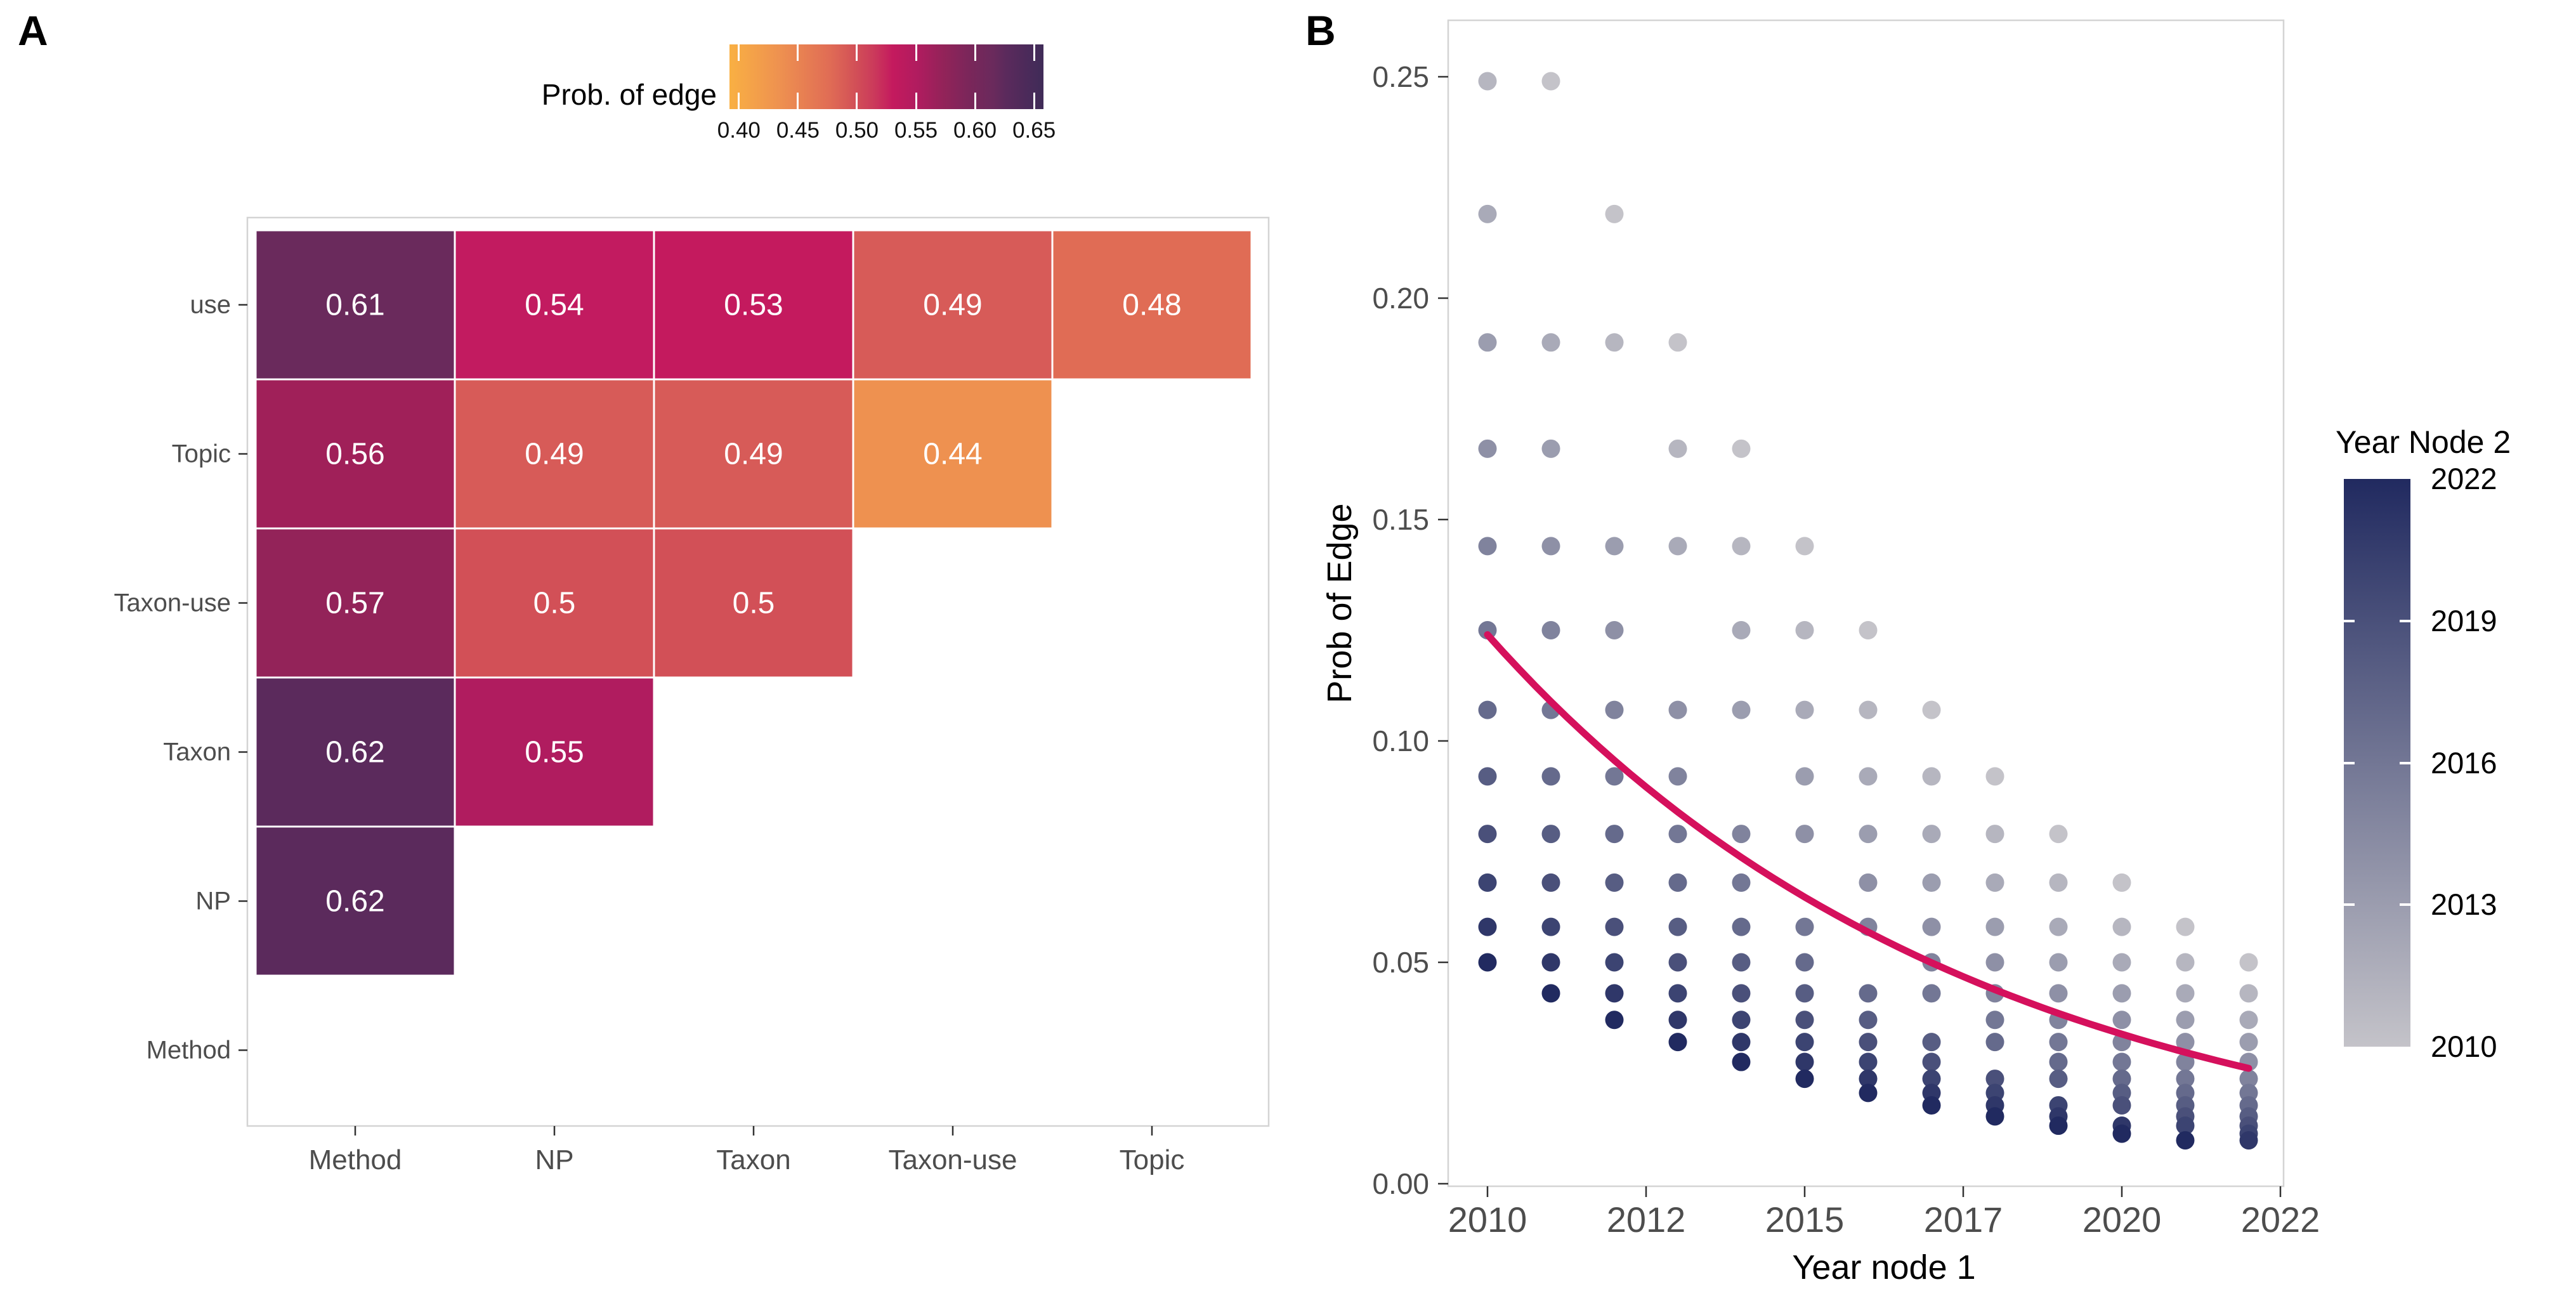  I want to click on scatter-y-tick-label: 0.05, so click(1400, 962).